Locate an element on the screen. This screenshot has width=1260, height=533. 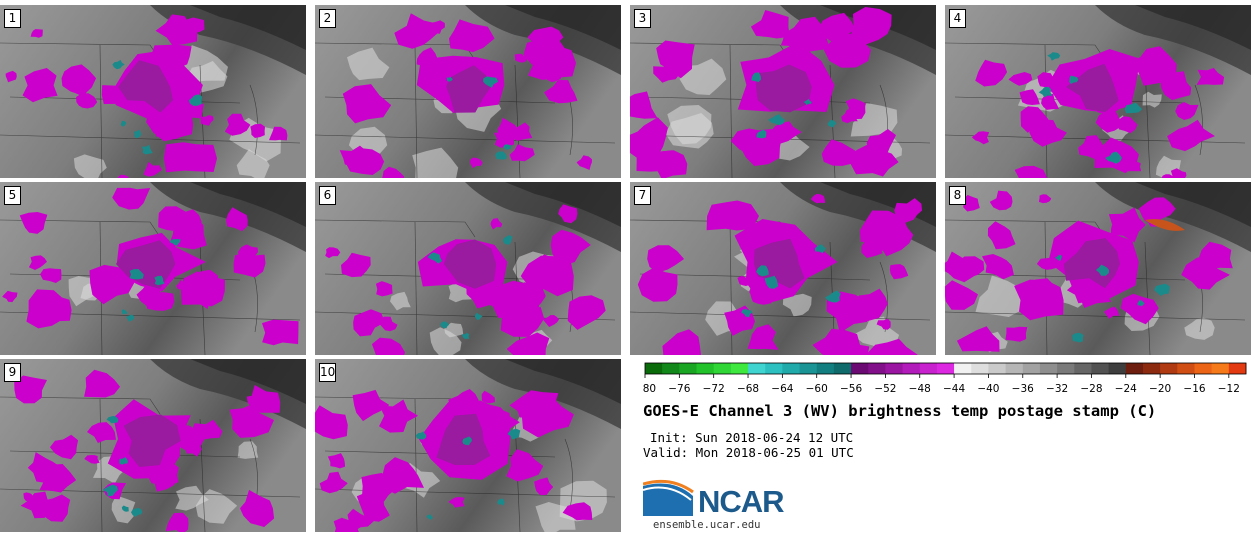
colorbar-tick-label: −76 is located at coordinates (679, 389).